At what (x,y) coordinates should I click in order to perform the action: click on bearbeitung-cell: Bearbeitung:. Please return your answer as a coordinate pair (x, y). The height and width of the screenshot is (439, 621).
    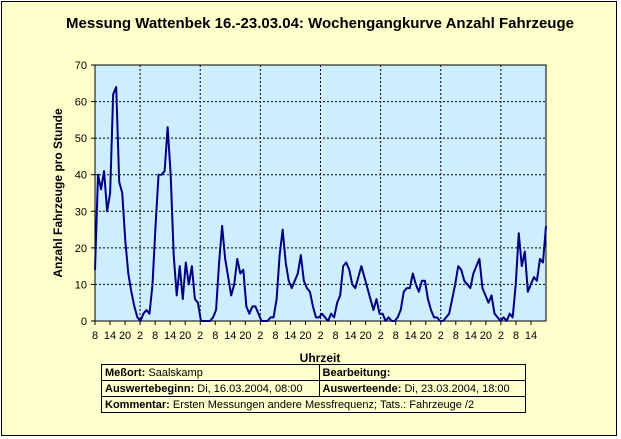
    Looking at the image, I should click on (422, 372).